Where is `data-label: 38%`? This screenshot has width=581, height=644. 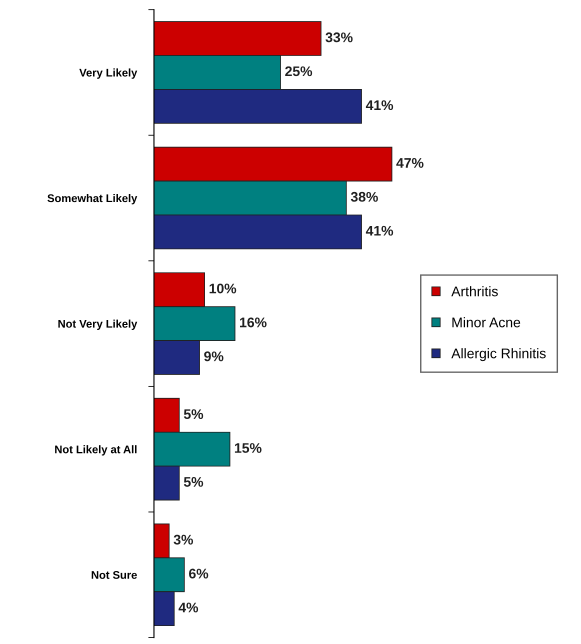
data-label: 38% is located at coordinates (364, 197).